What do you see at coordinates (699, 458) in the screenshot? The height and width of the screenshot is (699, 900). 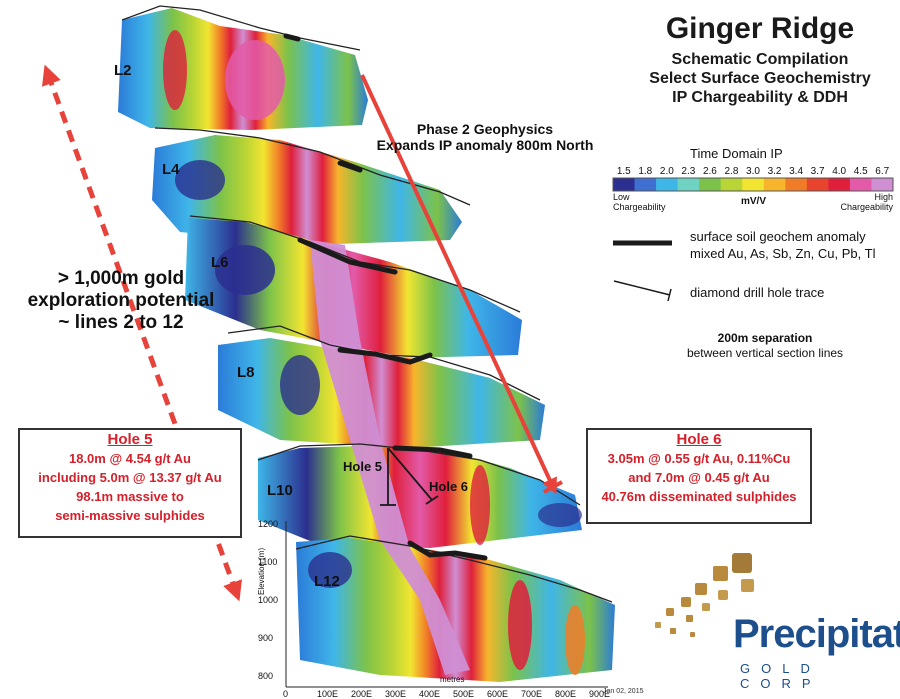 I see `hole6-line-1: 3.05m @ 0.55 g/t Au, 0.11%Cu` at bounding box center [699, 458].